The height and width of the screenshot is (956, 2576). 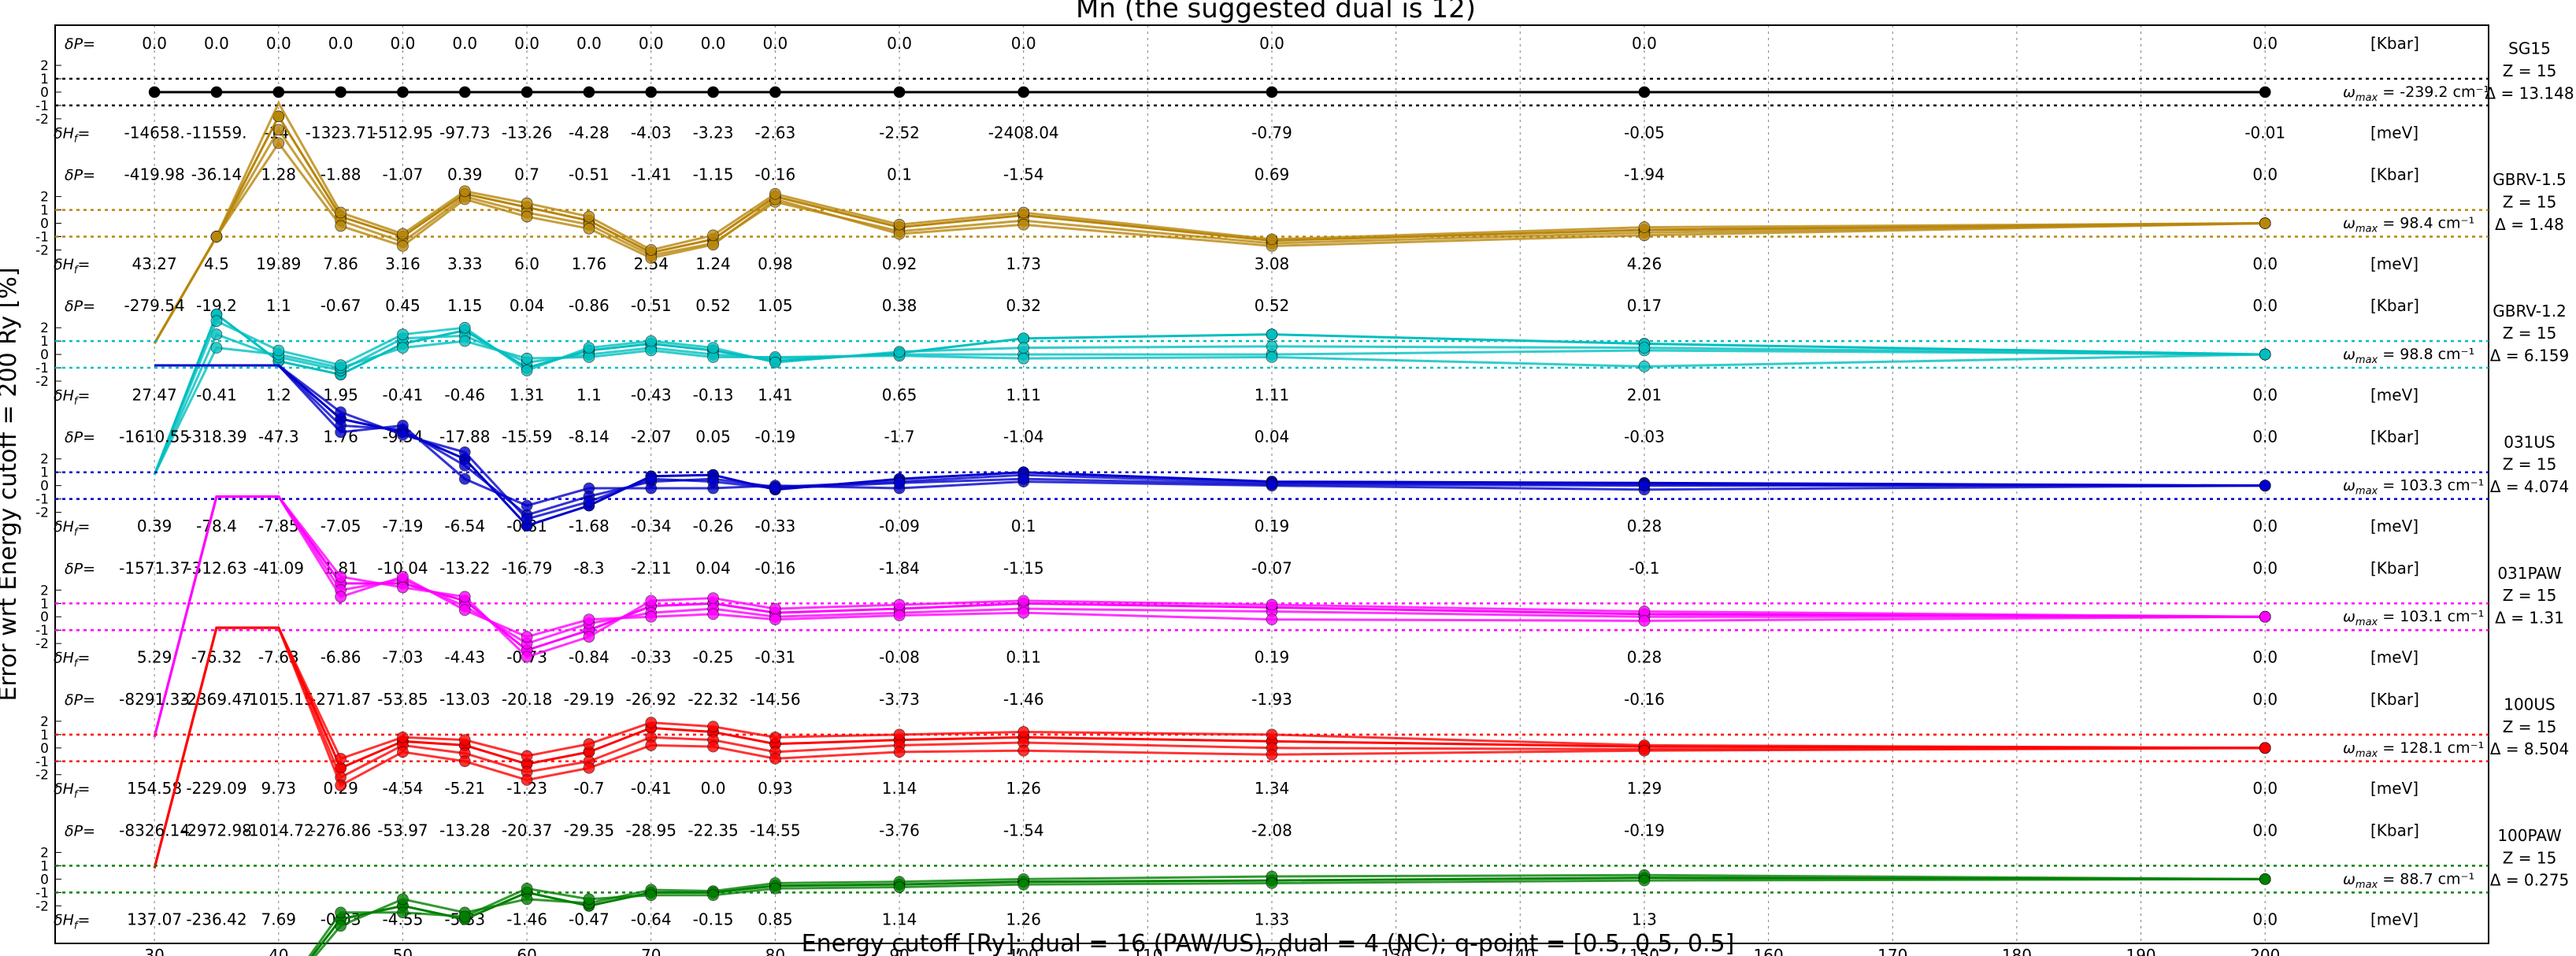 I want to click on dh-value: 137.07, so click(x=154, y=919).